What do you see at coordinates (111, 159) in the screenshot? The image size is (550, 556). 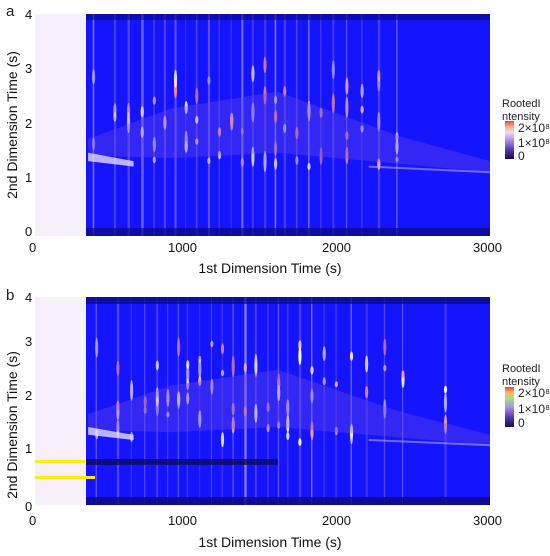 I see `panel-a-column-bleed` at bounding box center [111, 159].